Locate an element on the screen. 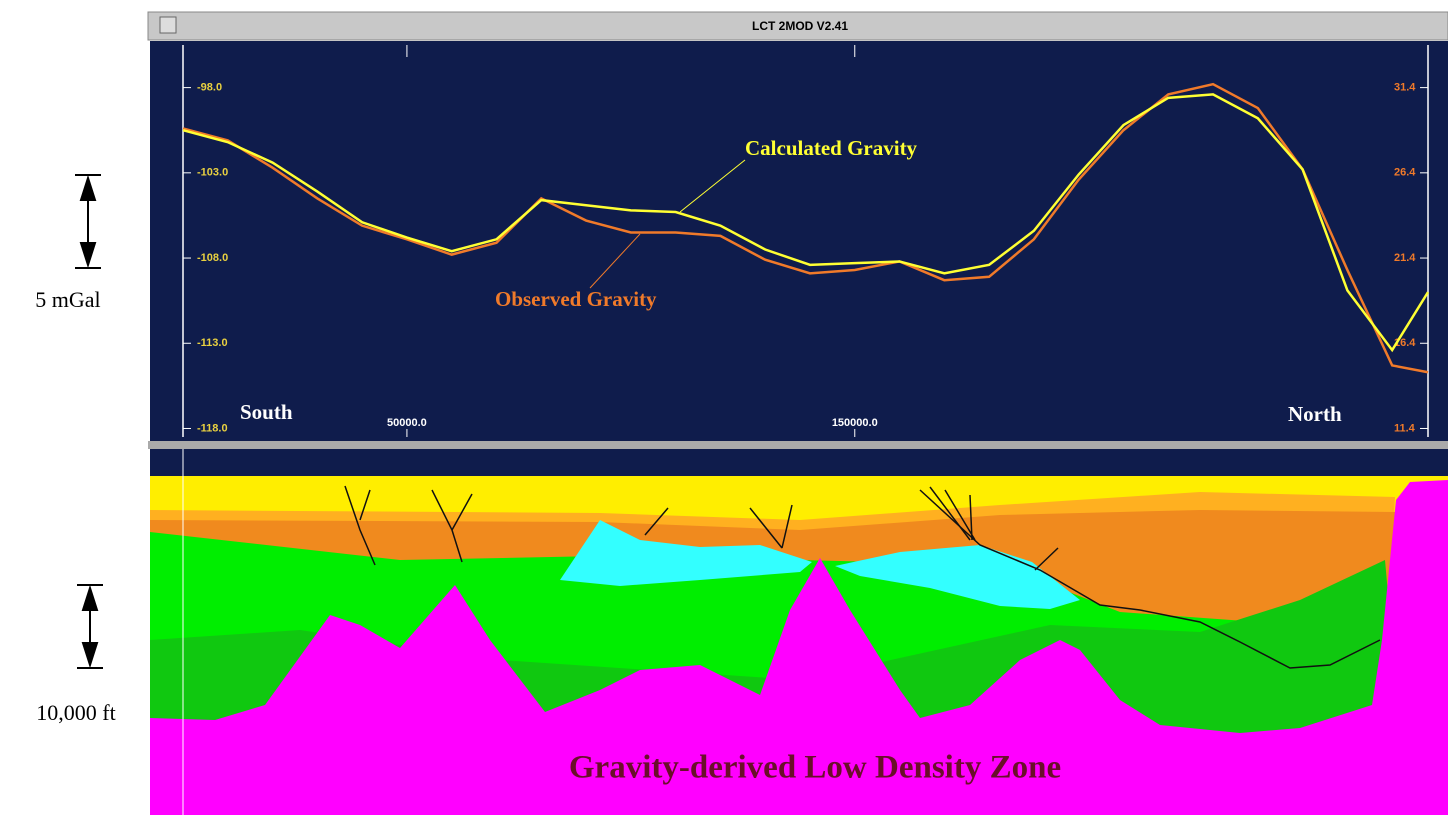  series-label: Observed Gravity is located at coordinates (576, 299).